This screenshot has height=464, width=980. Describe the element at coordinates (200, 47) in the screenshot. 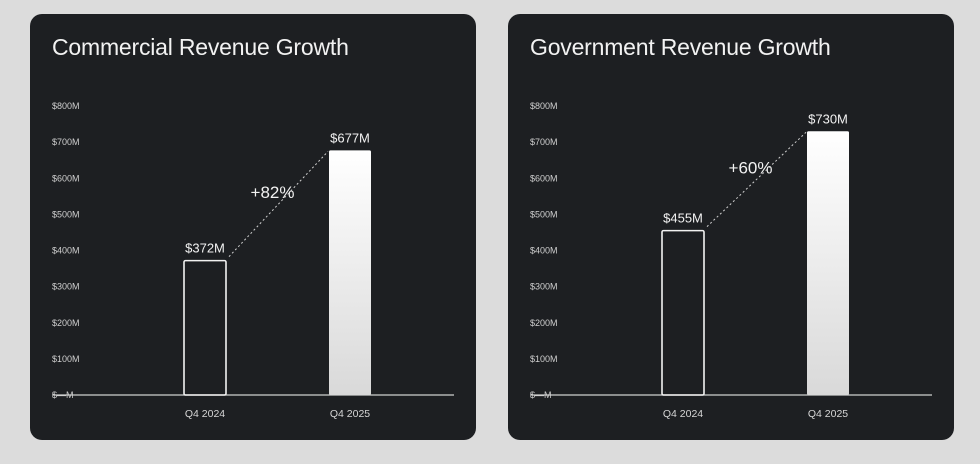

I see `chart-title: Commercial Revenue Growth` at that location.